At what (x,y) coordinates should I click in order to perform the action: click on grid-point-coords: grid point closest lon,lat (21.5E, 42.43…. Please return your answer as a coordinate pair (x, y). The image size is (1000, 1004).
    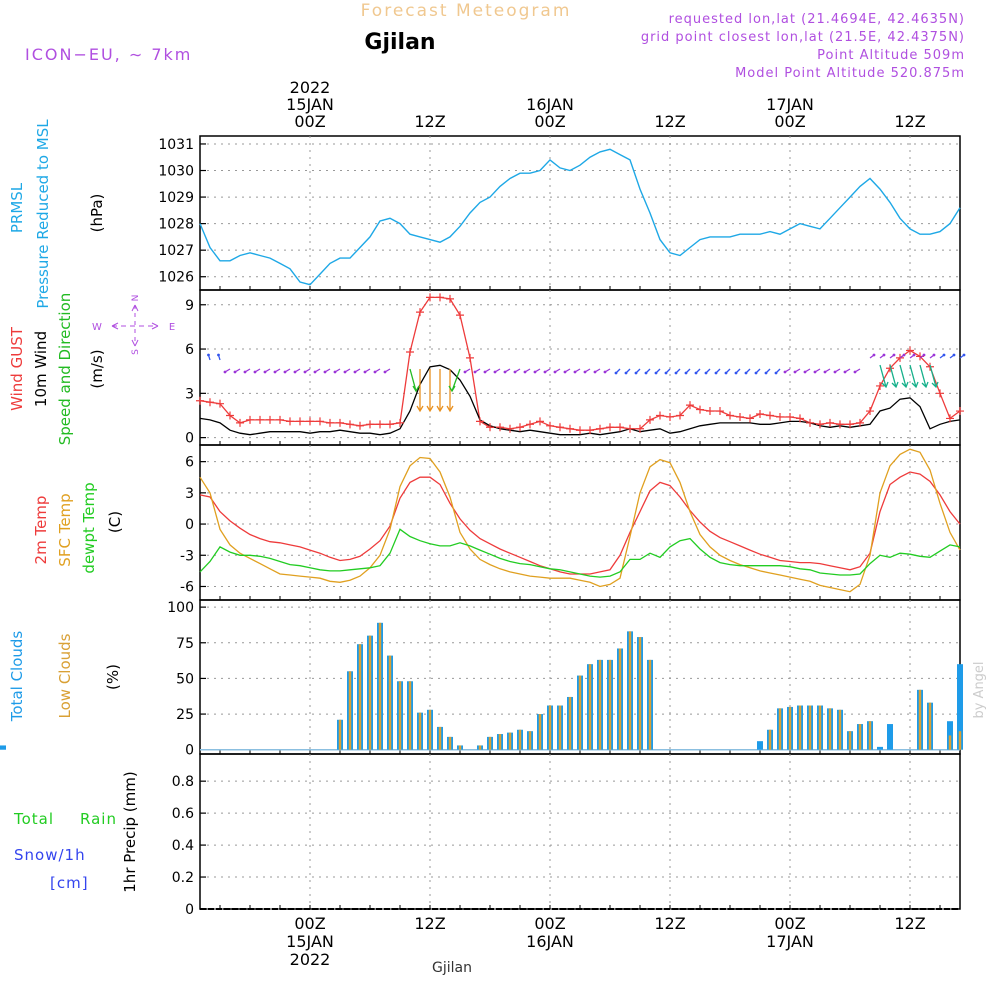
    Looking at the image, I should click on (803, 37).